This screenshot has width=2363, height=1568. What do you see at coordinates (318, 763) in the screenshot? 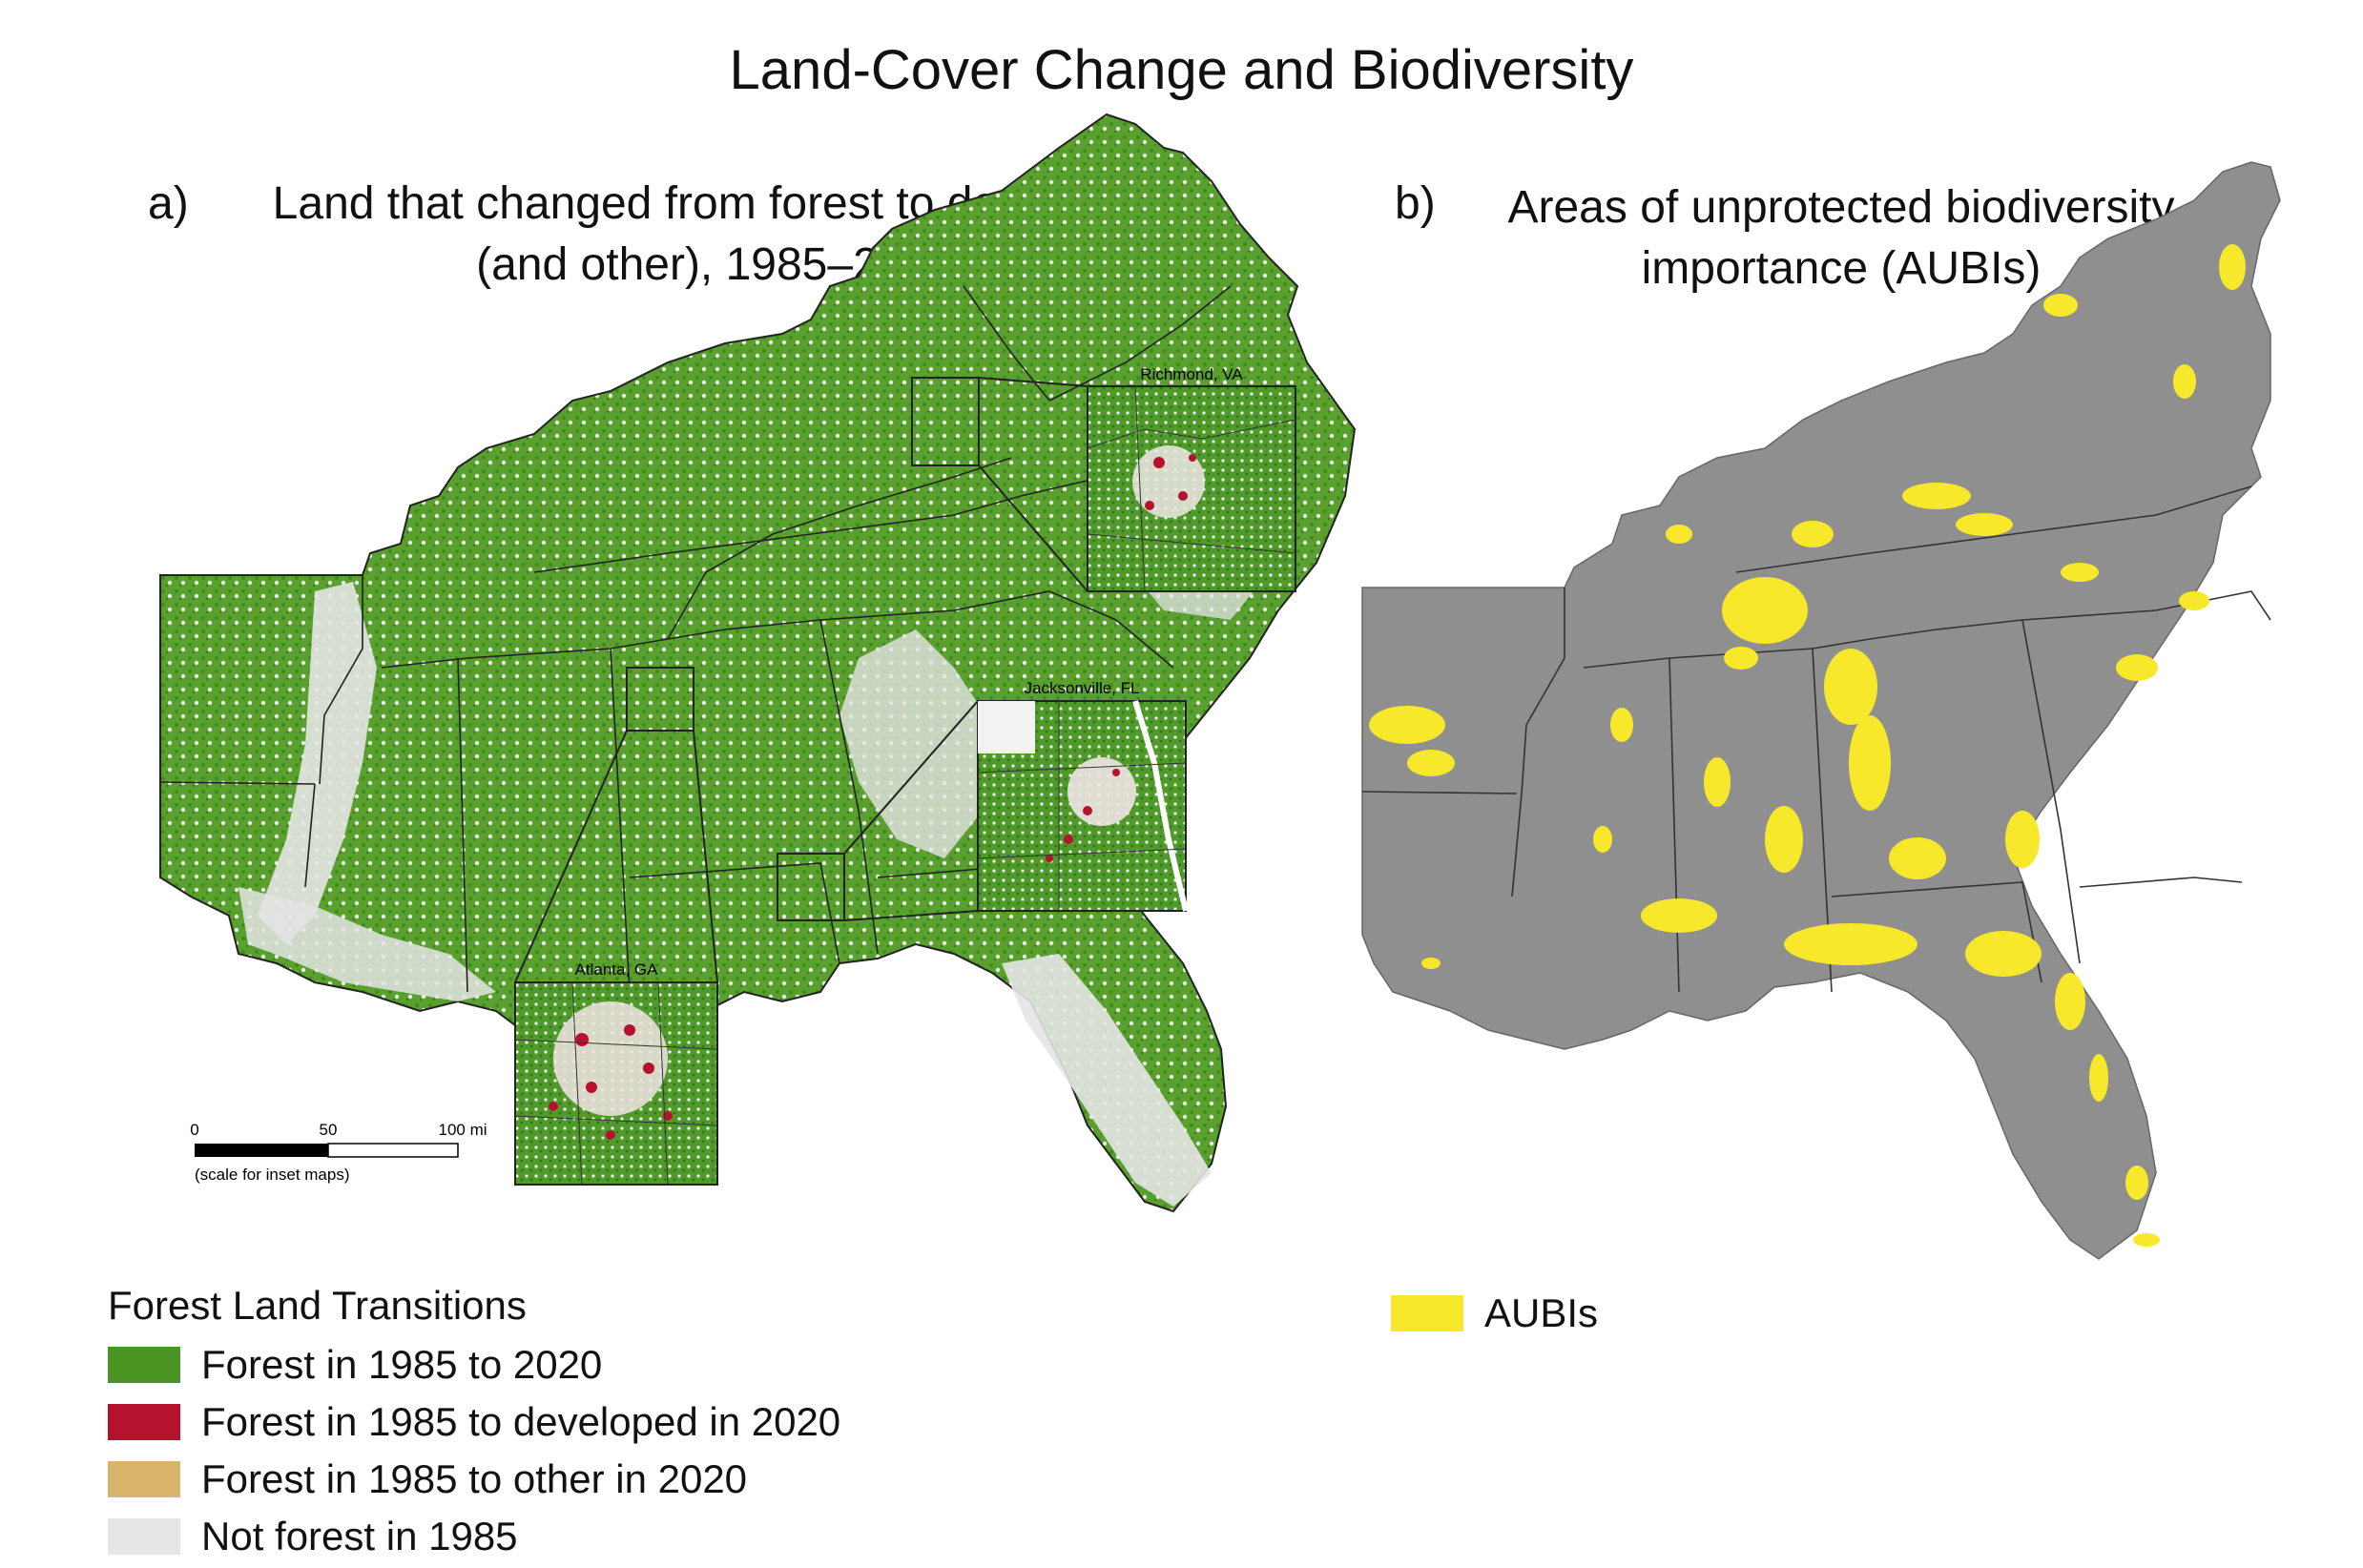
I see `mississippi-delta-nonforest` at bounding box center [318, 763].